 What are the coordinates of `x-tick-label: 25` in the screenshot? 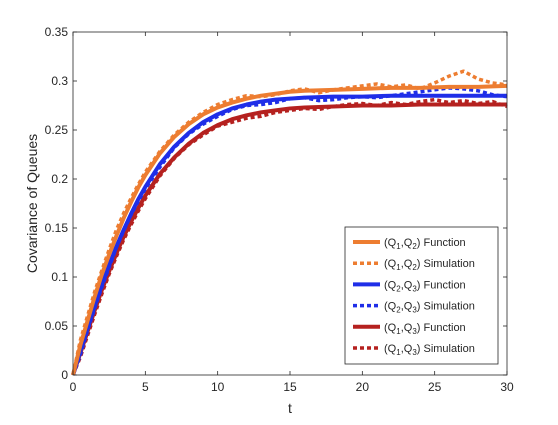 It's located at (435, 387).